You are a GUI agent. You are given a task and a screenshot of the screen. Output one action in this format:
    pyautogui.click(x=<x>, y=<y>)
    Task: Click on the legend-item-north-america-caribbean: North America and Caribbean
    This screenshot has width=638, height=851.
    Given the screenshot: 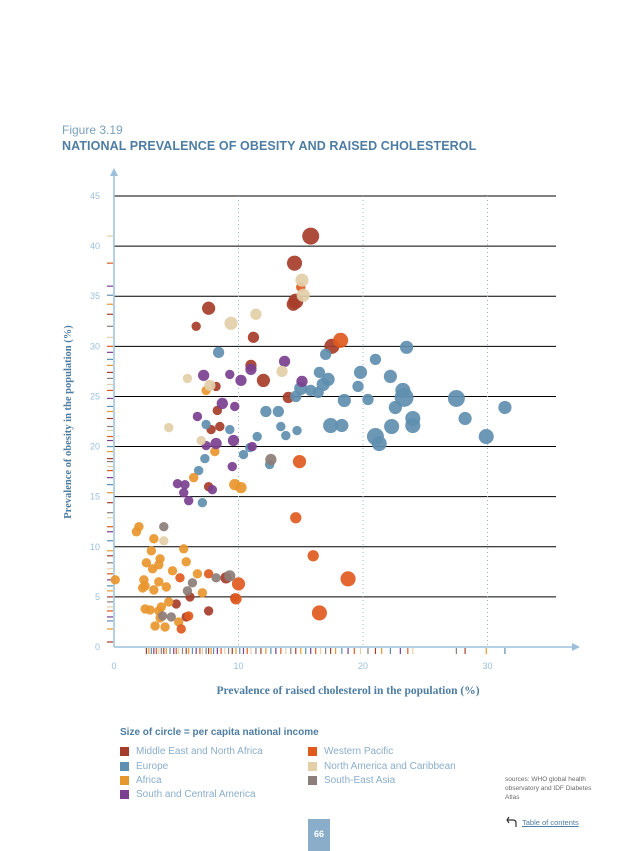 What is the action you would take?
    pyautogui.click(x=382, y=766)
    